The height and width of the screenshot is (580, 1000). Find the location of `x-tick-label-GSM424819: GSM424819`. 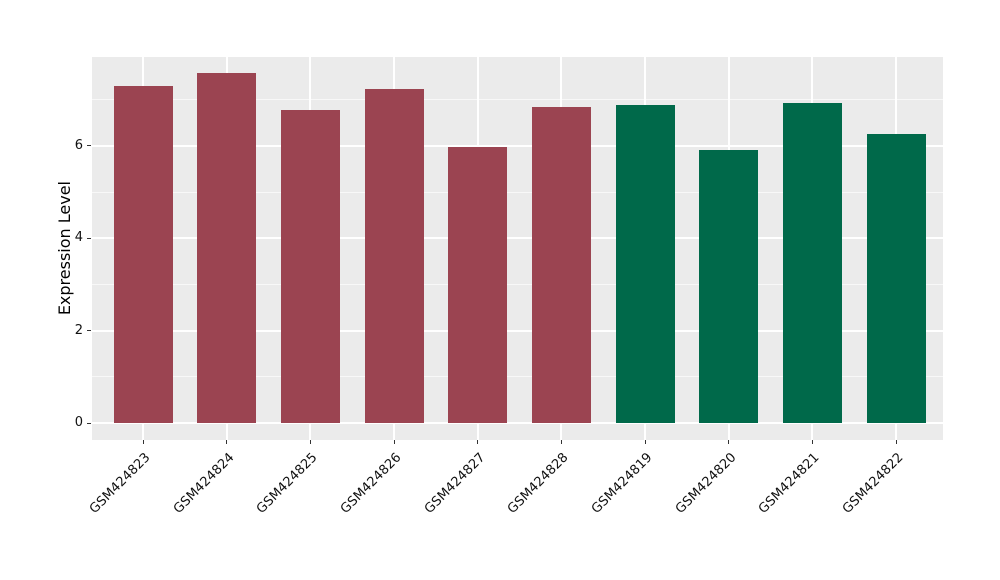

x-tick-label-GSM424819: GSM424819 is located at coordinates (622, 483).